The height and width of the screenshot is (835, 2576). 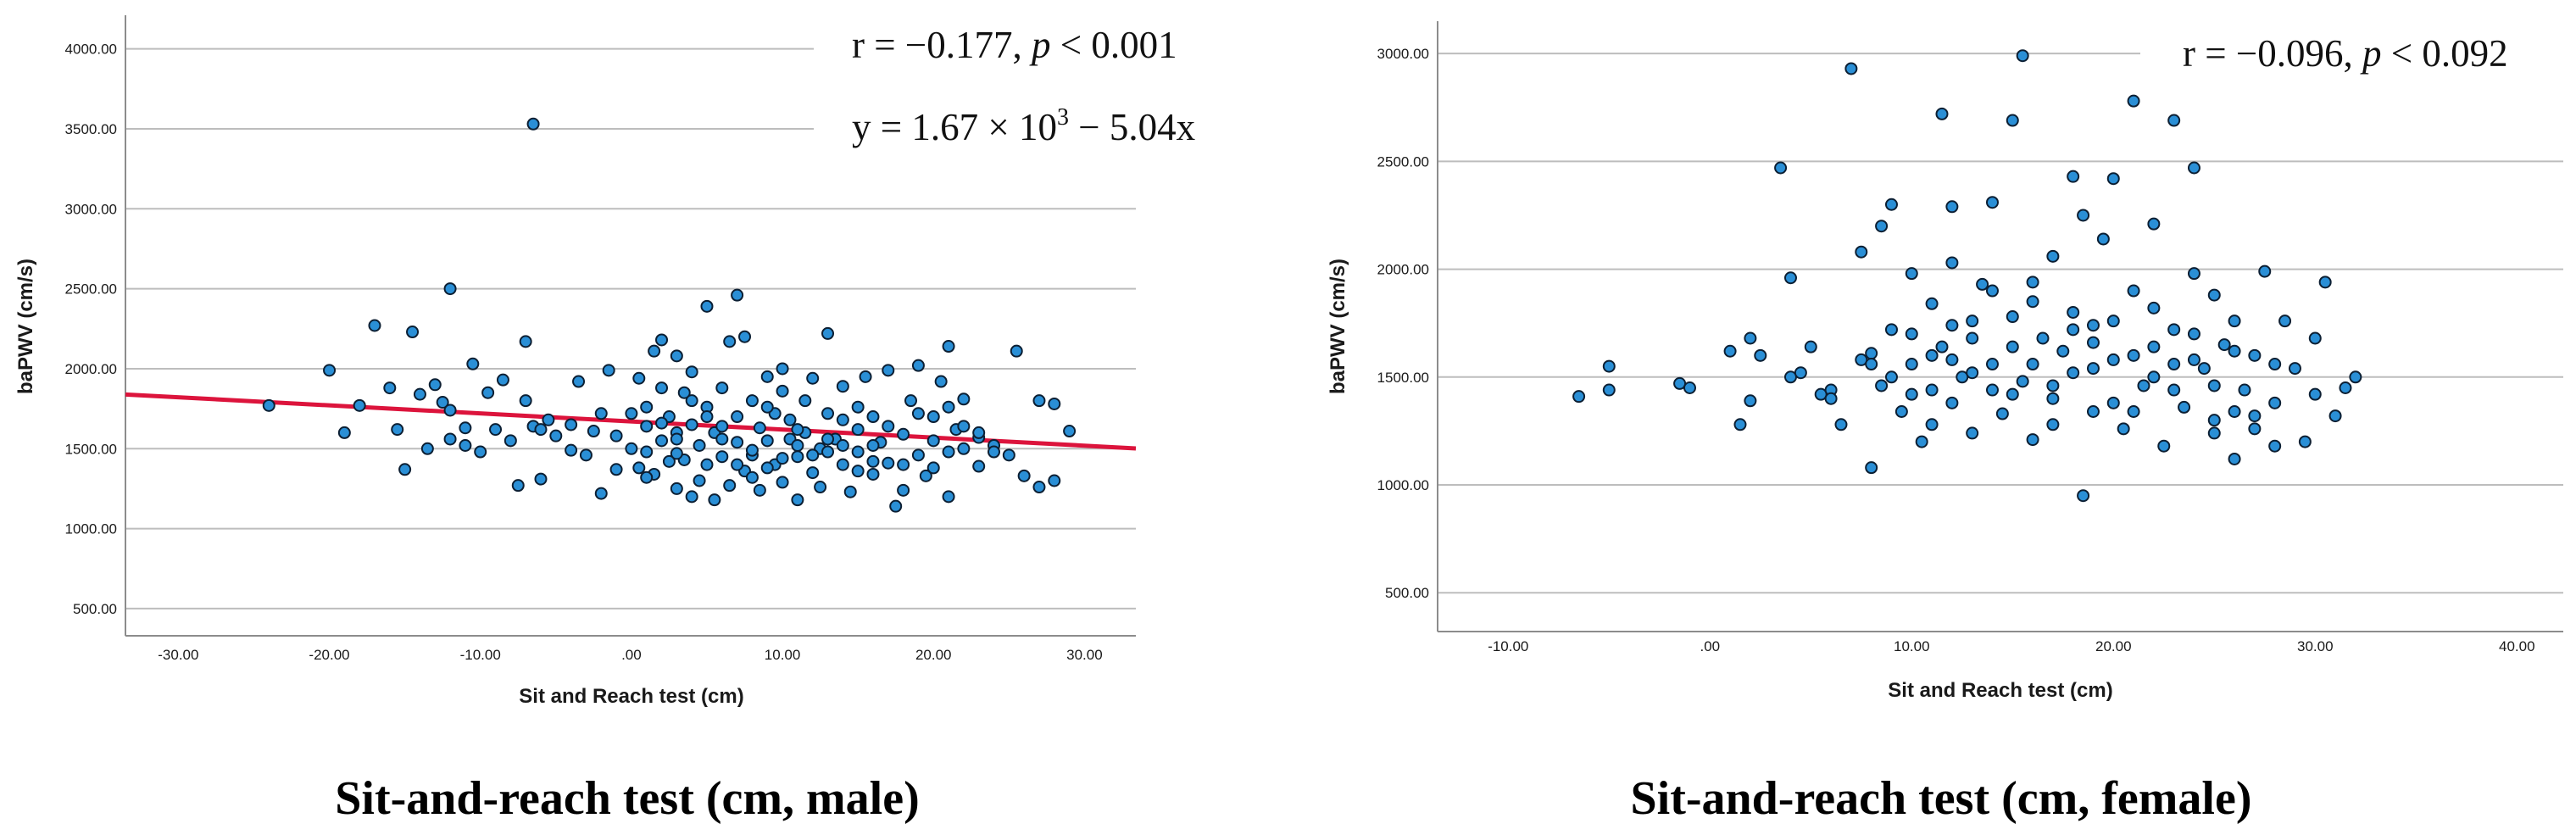 I want to click on y-tick-label: 2000.00, so click(x=91, y=369).